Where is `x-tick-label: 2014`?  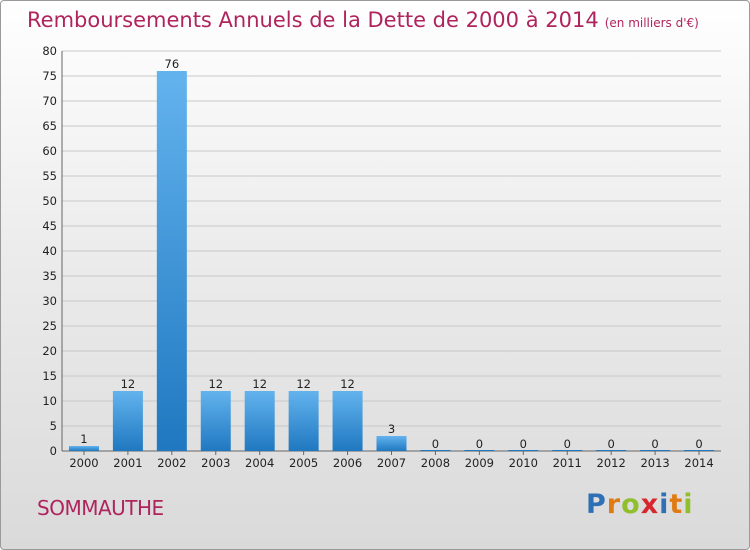 x-tick-label: 2014 is located at coordinates (698, 463).